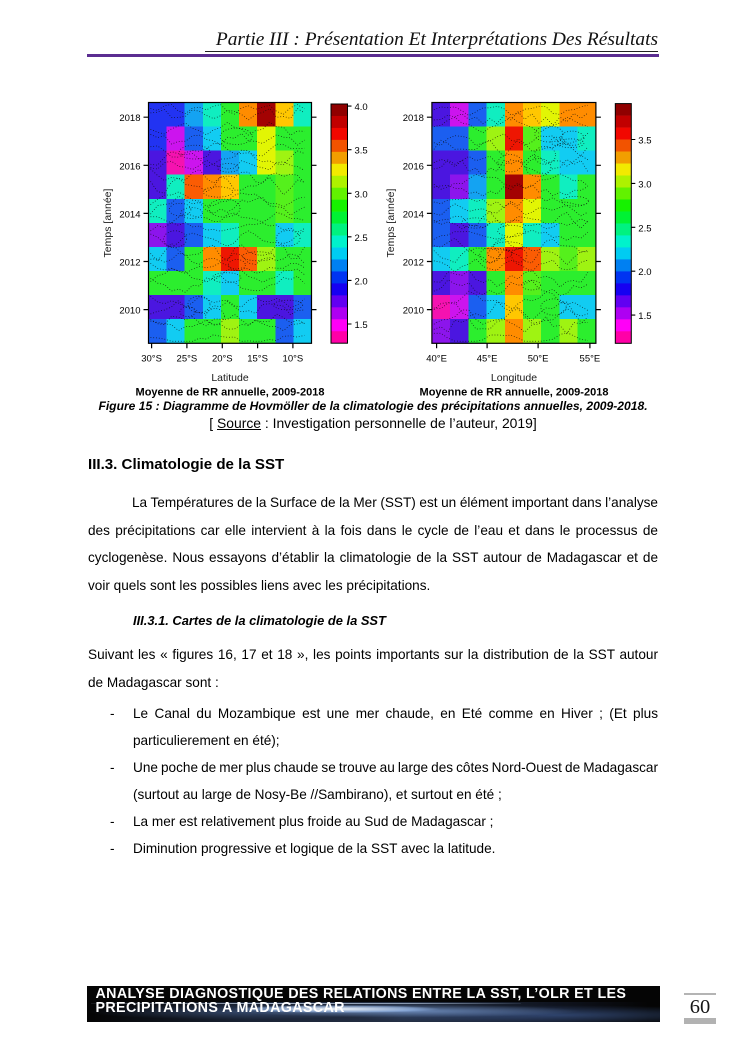 This screenshot has width=745, height=1053. I want to click on svg-text: 4.0, so click(361, 107).